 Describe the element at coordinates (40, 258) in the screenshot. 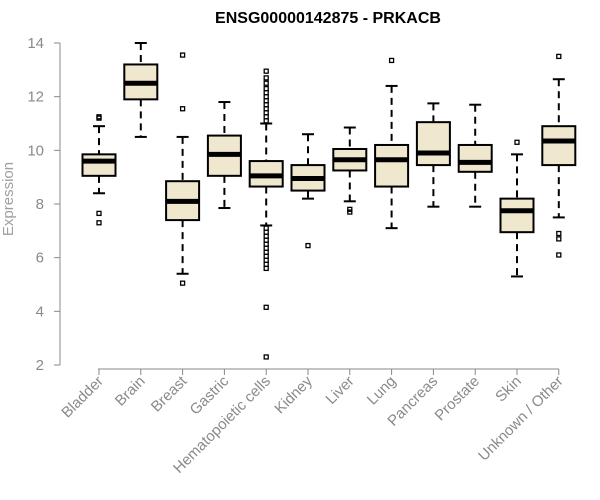

I see `y-tick-label: 6` at that location.